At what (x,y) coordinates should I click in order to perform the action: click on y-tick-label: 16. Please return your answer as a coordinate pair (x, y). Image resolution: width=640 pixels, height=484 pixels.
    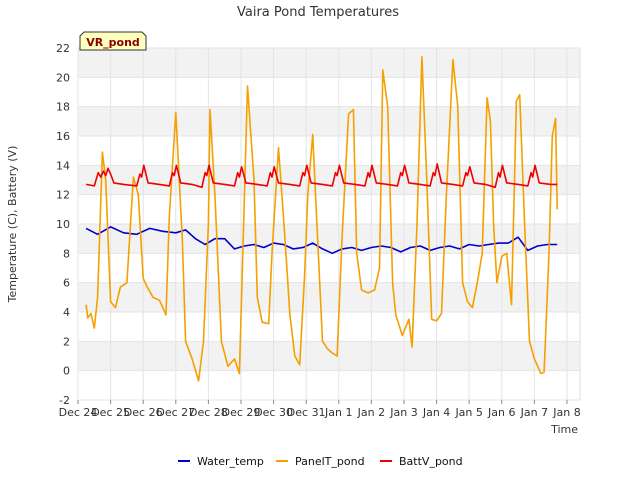
    Looking at the image, I should click on (63, 136).